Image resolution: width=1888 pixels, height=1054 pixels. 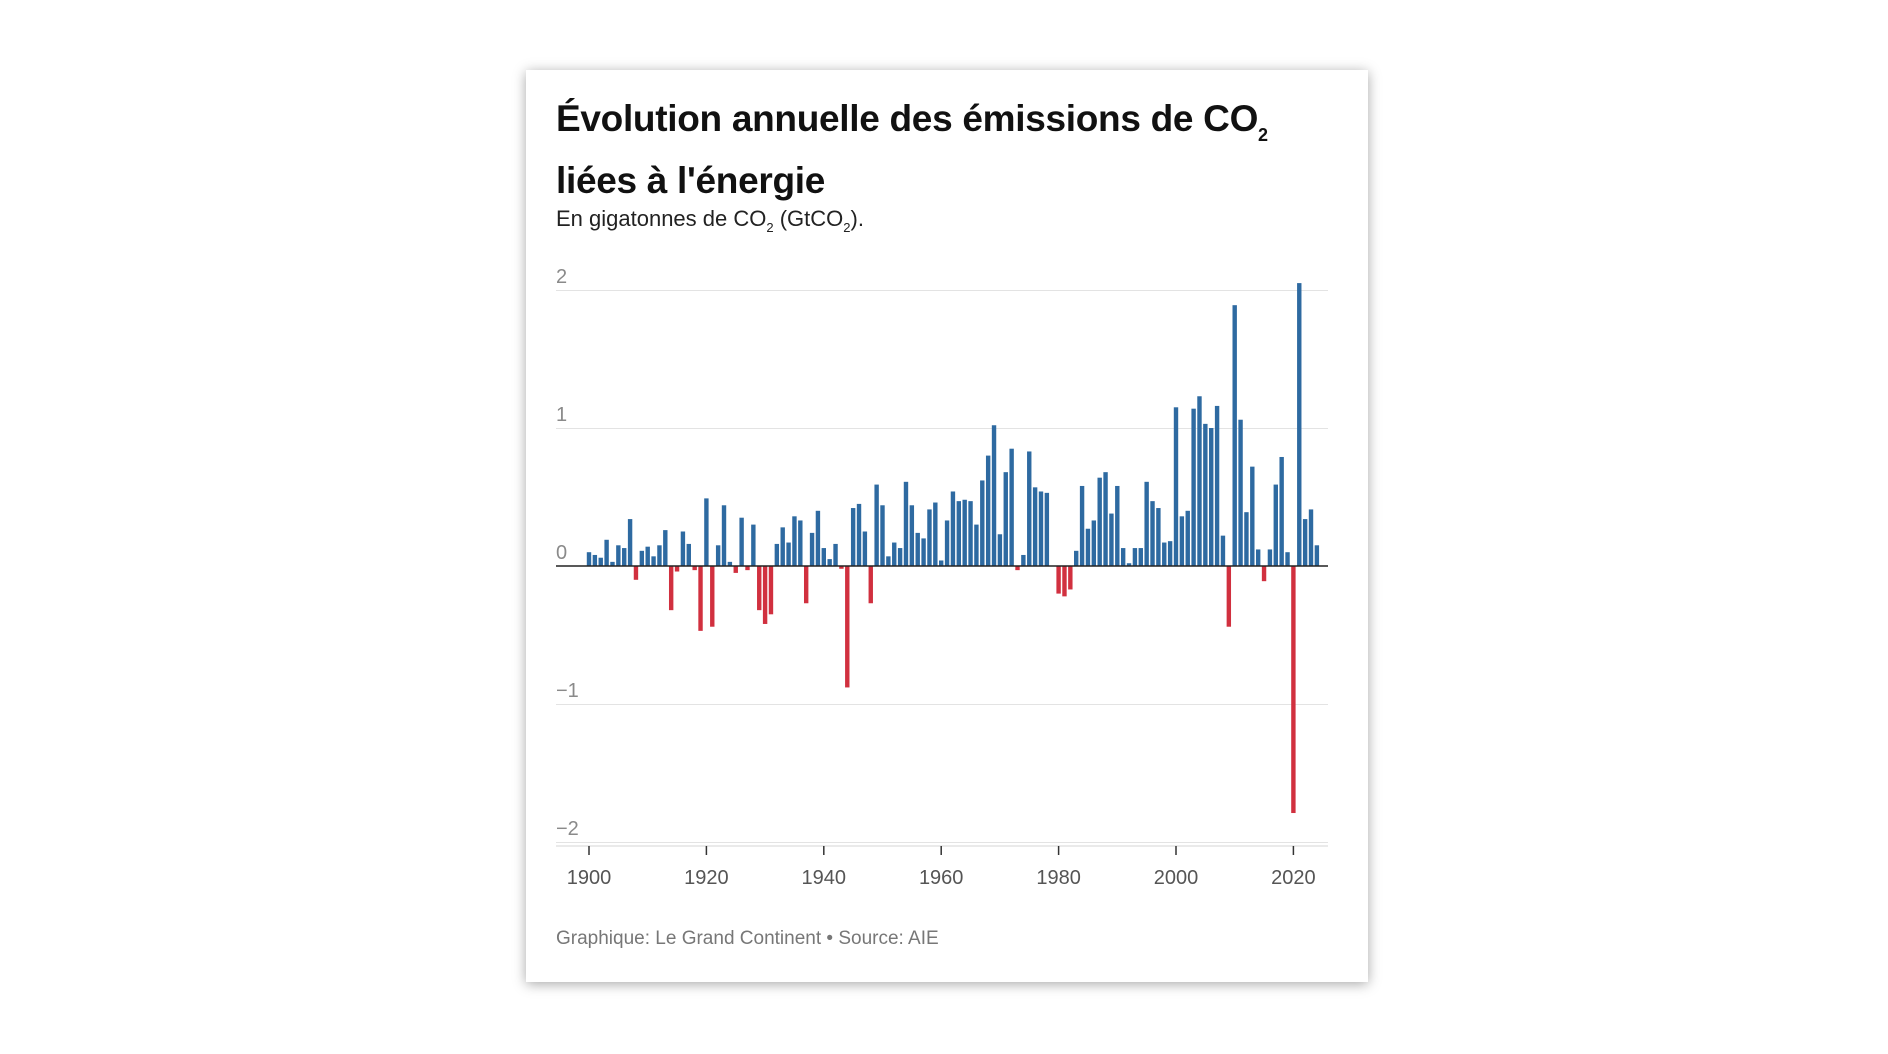 I want to click on bar-2007, so click(x=1217, y=485).